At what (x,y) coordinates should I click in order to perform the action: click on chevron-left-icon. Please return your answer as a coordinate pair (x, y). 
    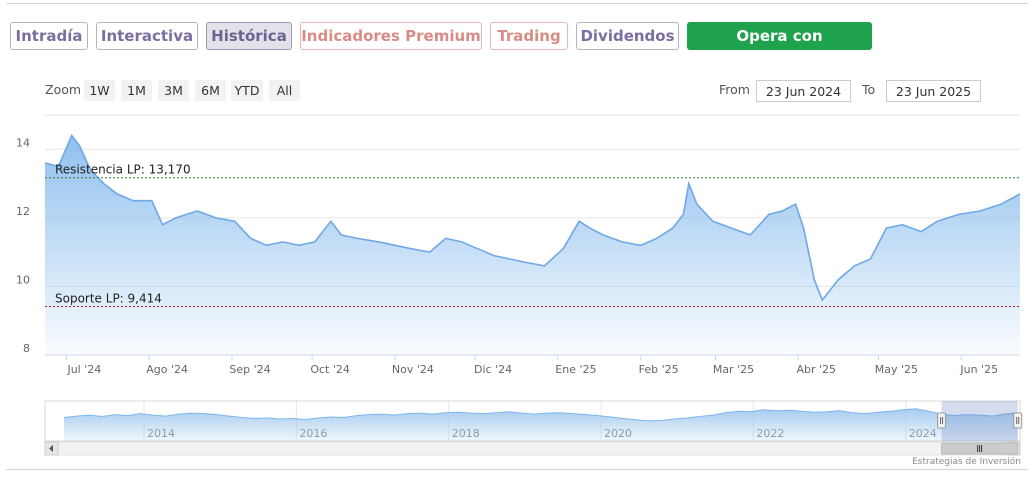
    Looking at the image, I should click on (51, 448).